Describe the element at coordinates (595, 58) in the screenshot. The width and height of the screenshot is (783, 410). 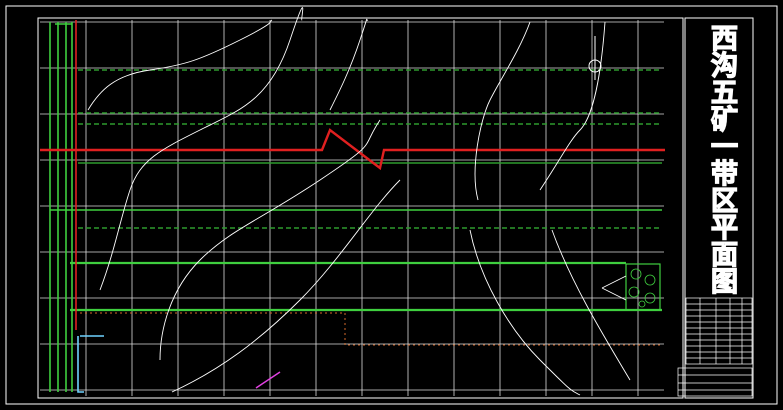
I see `north-arrow` at that location.